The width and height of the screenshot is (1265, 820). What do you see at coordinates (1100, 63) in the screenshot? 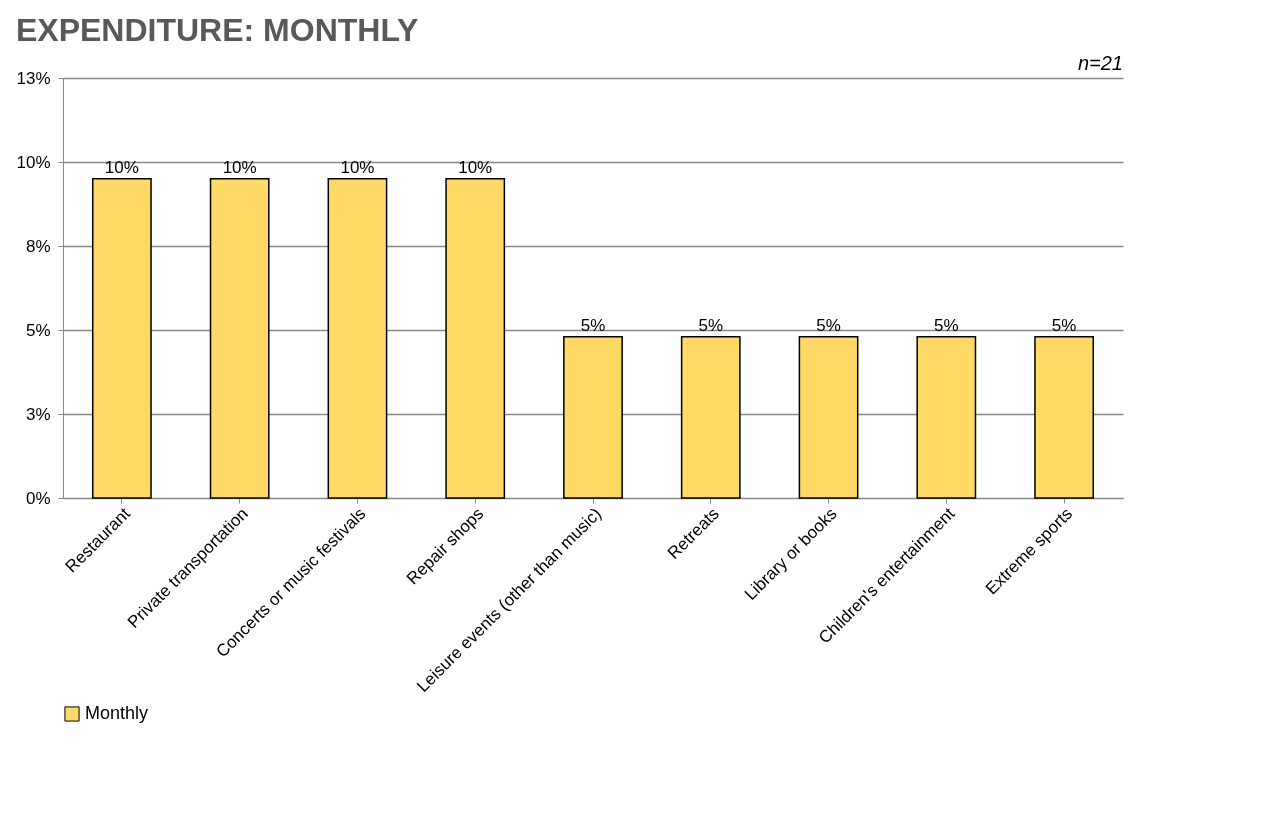
I see `text: n=21` at bounding box center [1100, 63].